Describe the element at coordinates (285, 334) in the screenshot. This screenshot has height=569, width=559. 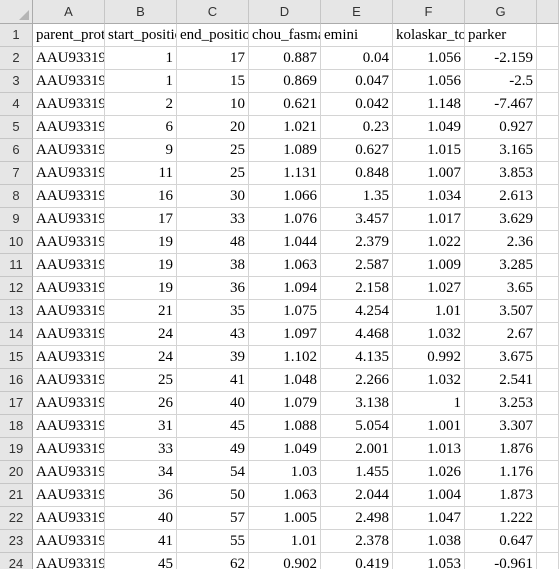
I see `data-cell: 1.097` at that location.